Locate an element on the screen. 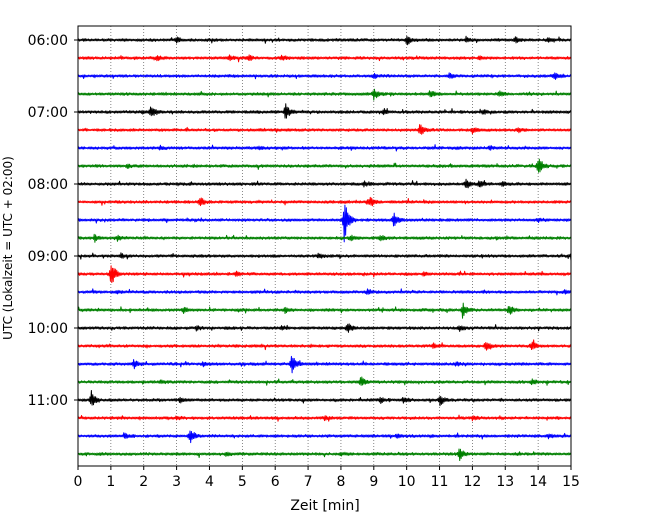 This screenshot has height=520, width=650. y-tick-label: 10:00 is located at coordinates (48, 329).